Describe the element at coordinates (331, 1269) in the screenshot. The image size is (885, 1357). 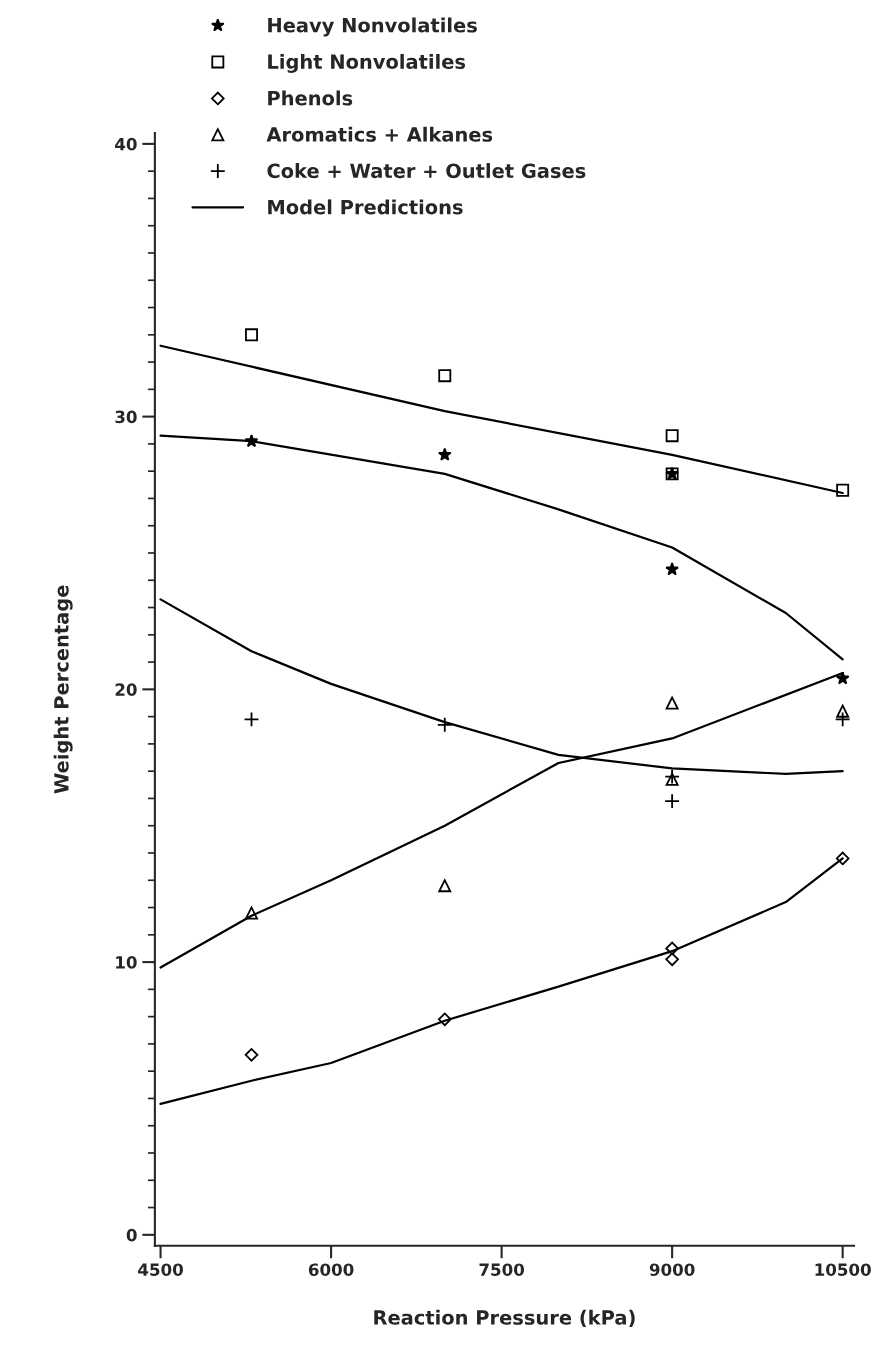
I see `x-tick-label: 6000` at that location.